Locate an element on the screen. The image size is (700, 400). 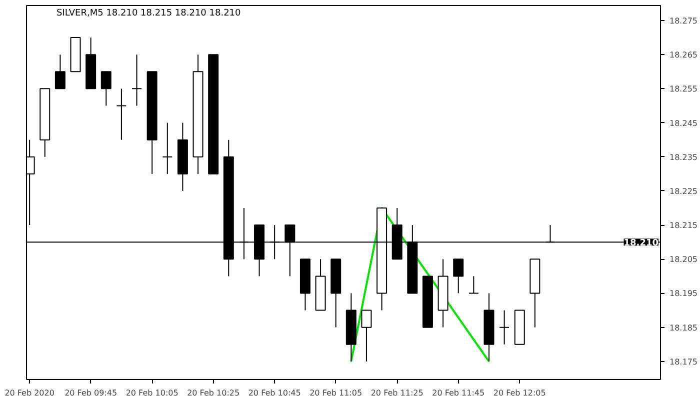
x-tick-label: 20 Feb 10:45 is located at coordinates (274, 393).